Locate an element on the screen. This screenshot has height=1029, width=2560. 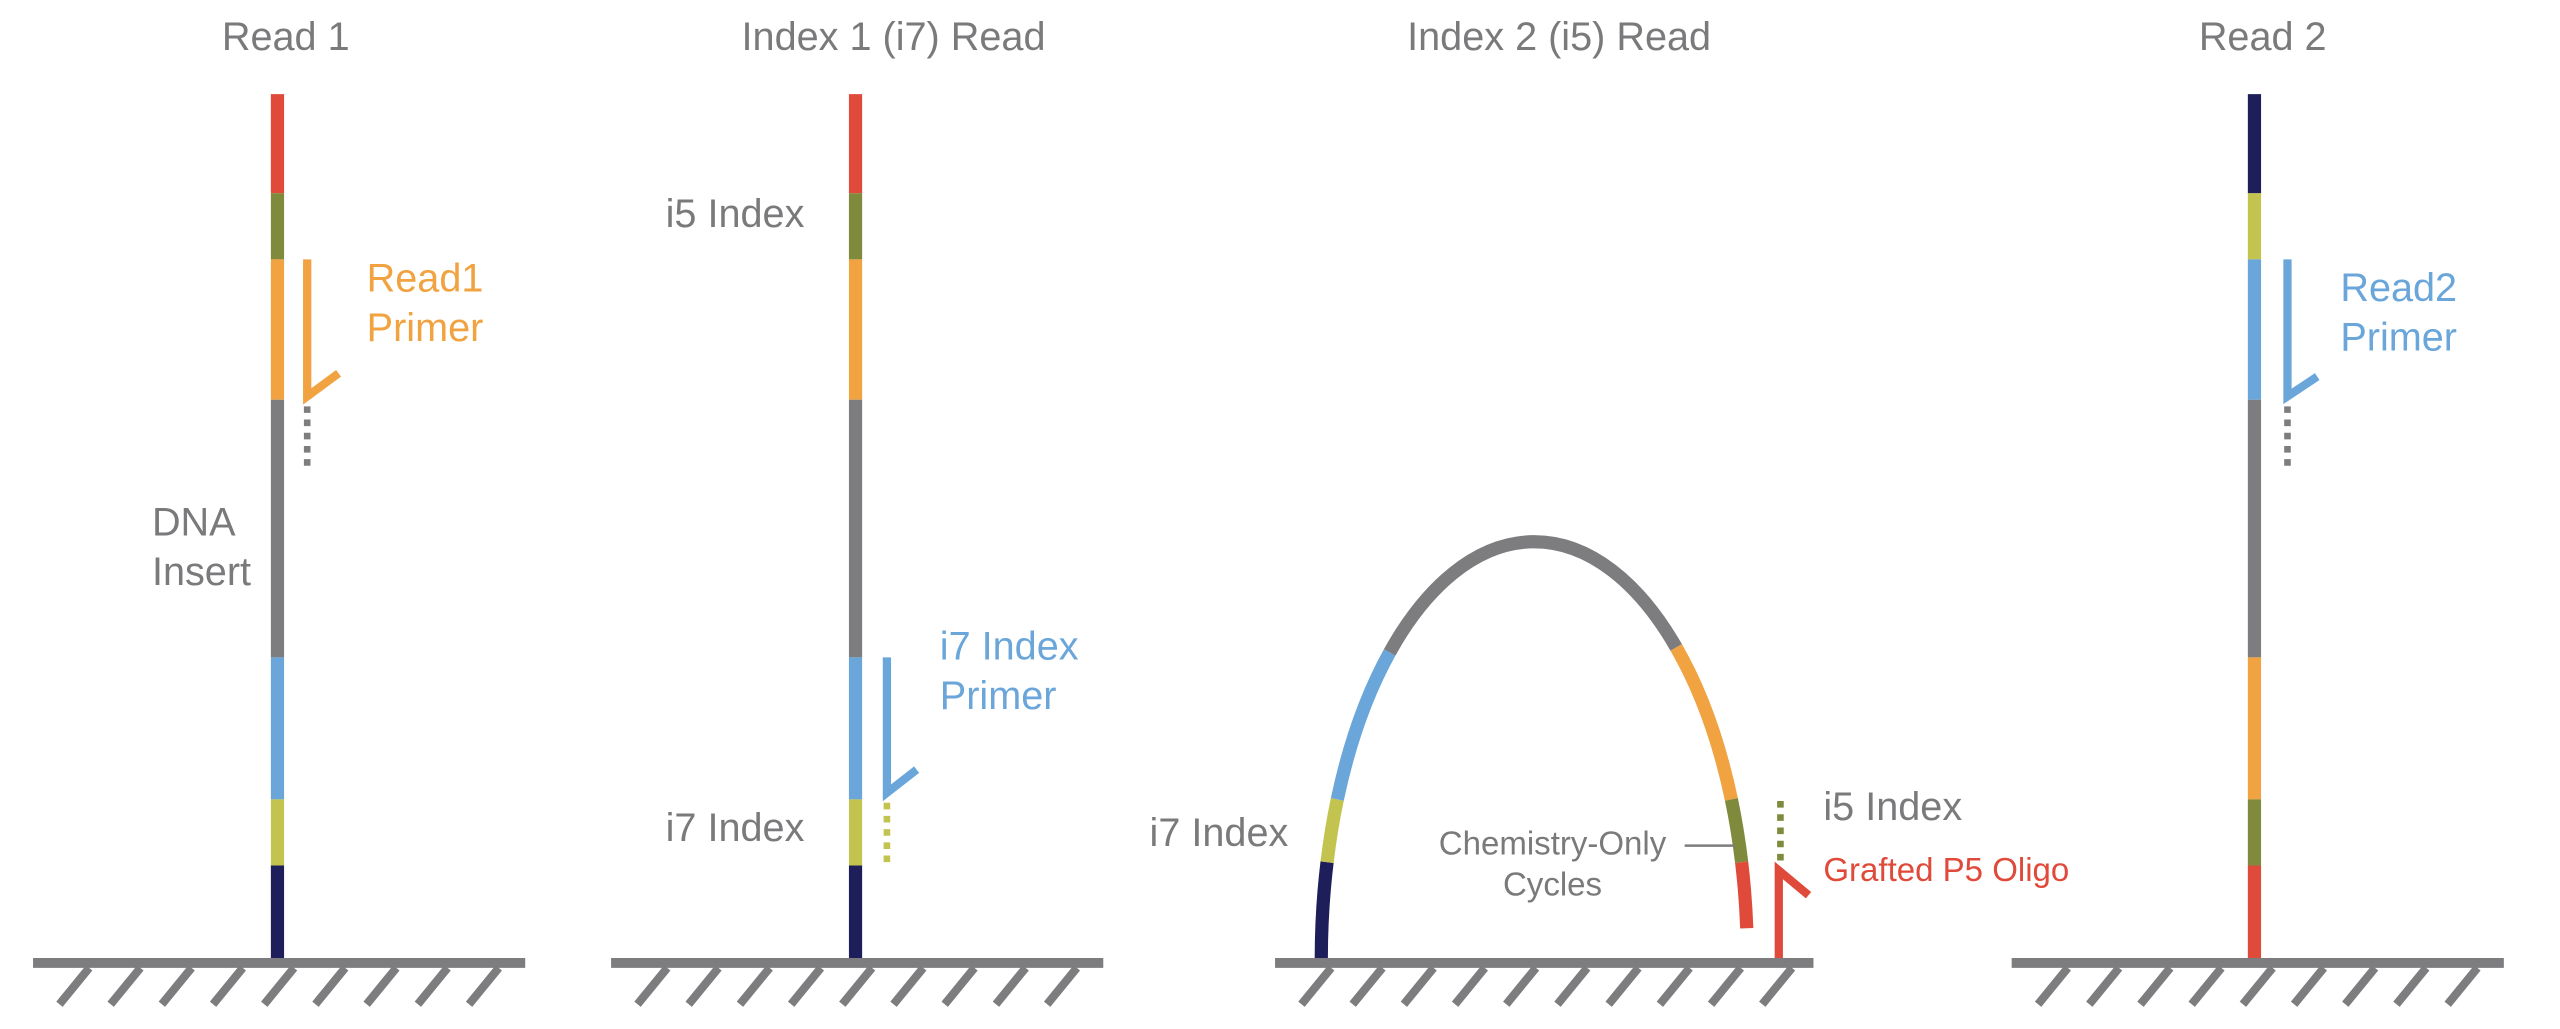
bridge-strand is located at coordinates (1534, 746).